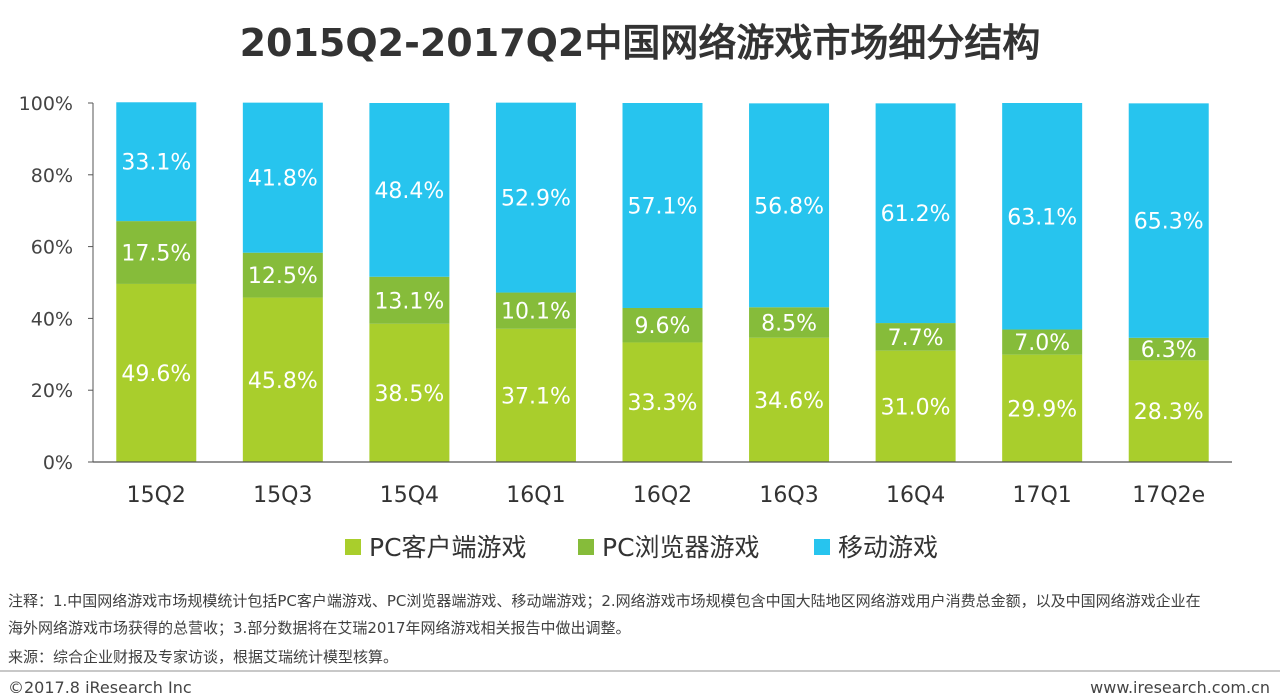 This screenshot has height=698, width=1280. What do you see at coordinates (1168, 495) in the screenshot?
I see `x-tick-label: 17Q2e` at bounding box center [1168, 495].